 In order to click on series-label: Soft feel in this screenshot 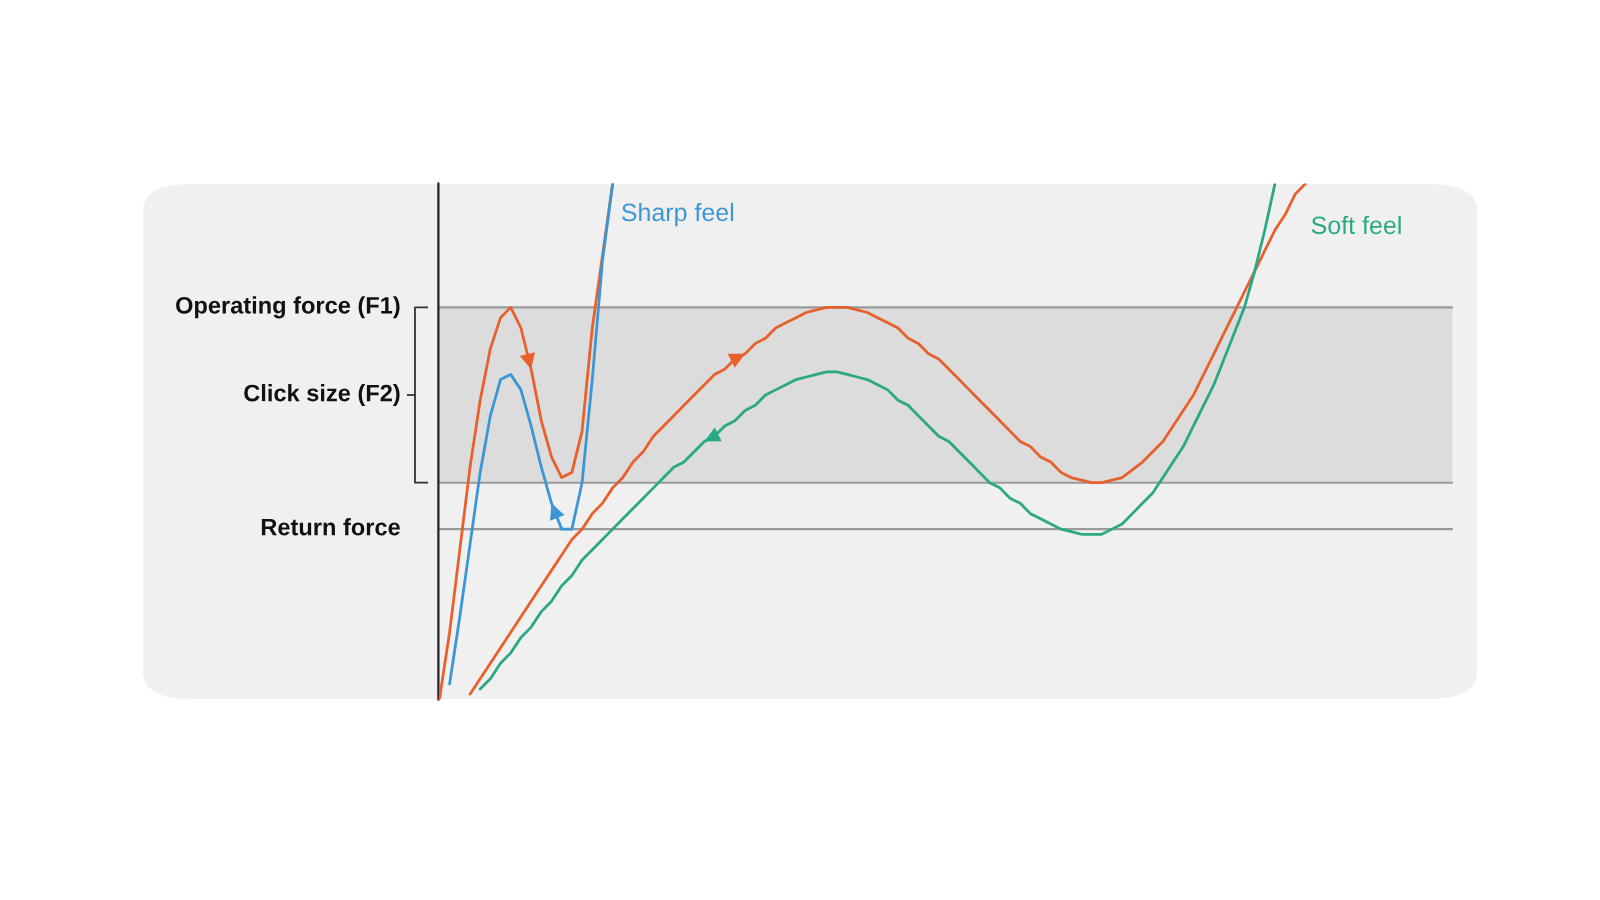, I will do `click(1356, 225)`.